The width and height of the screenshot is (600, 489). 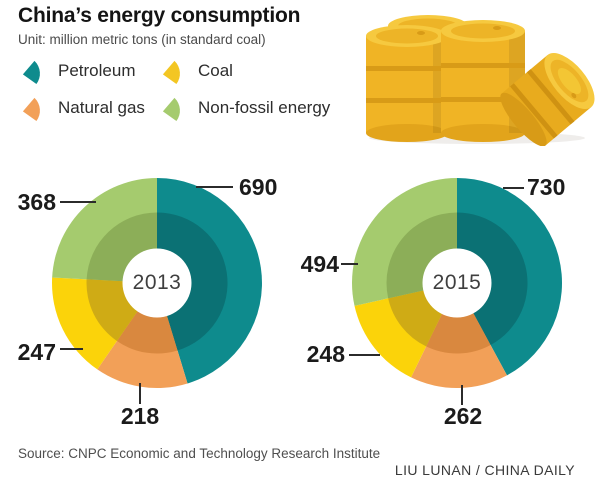 I want to click on donut-2013-year-label: 2013, so click(x=157, y=282).